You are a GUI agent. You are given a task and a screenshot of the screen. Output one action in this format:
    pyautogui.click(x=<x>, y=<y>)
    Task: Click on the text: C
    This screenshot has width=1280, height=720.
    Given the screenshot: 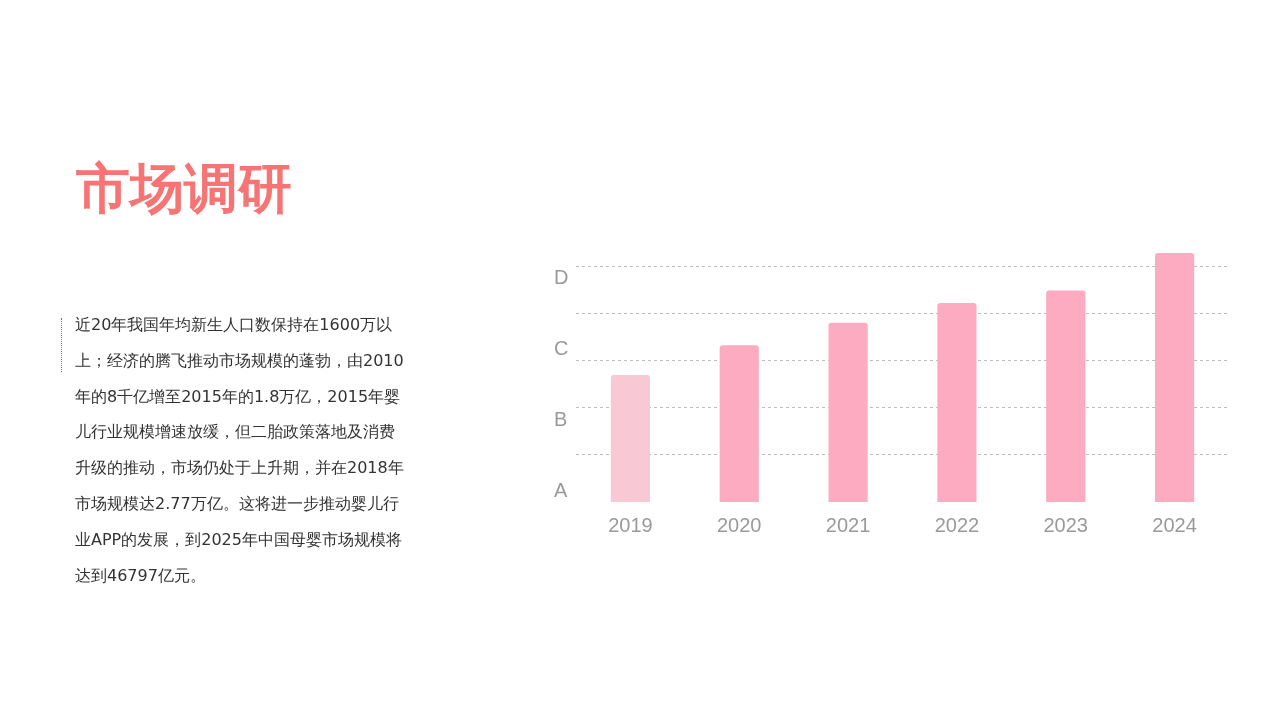 What is the action you would take?
    pyautogui.click(x=561, y=348)
    